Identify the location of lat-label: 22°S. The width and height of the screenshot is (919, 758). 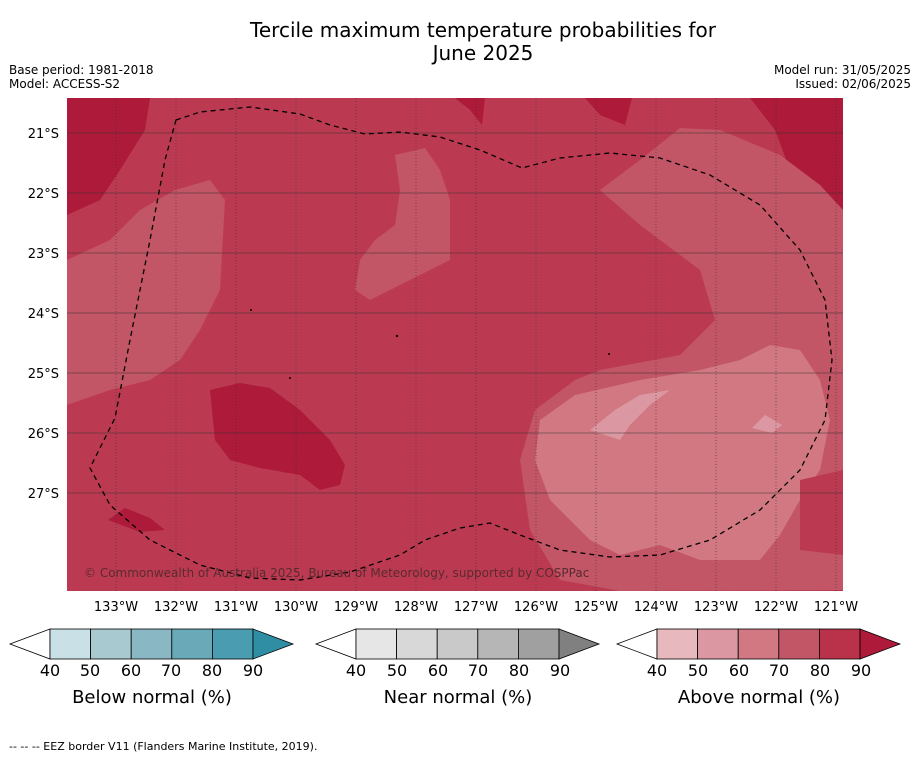
(43, 194).